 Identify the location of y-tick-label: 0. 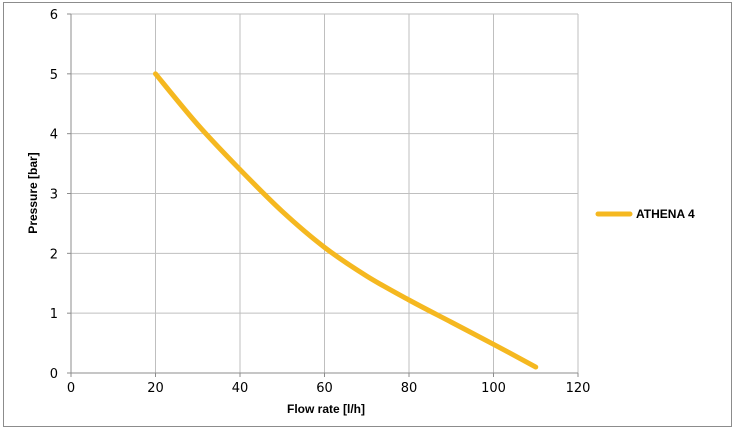
(54, 374).